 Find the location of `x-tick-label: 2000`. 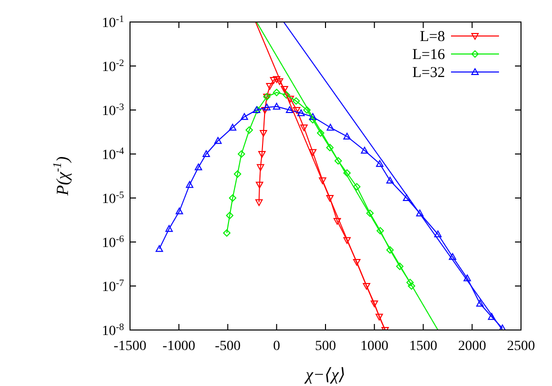

x-tick-label: 2000 is located at coordinates (472, 346).